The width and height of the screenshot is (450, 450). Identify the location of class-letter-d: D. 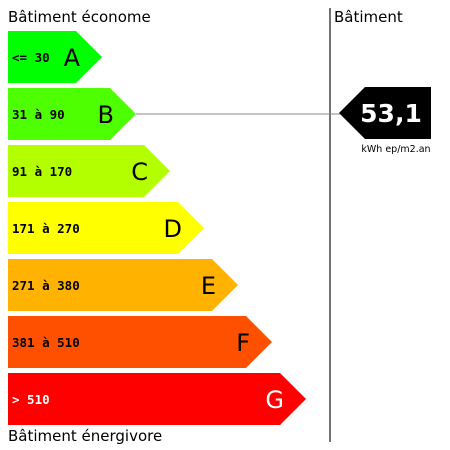
(173, 229).